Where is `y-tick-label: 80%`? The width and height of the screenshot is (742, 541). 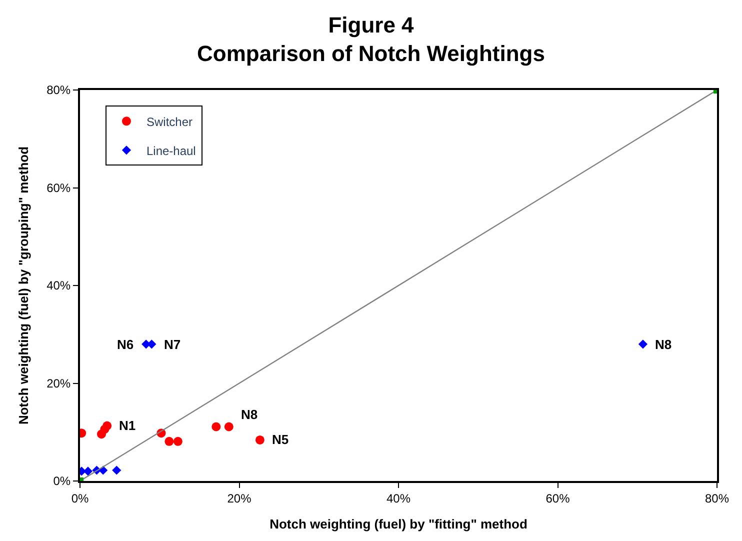 y-tick-label: 80% is located at coordinates (58, 90).